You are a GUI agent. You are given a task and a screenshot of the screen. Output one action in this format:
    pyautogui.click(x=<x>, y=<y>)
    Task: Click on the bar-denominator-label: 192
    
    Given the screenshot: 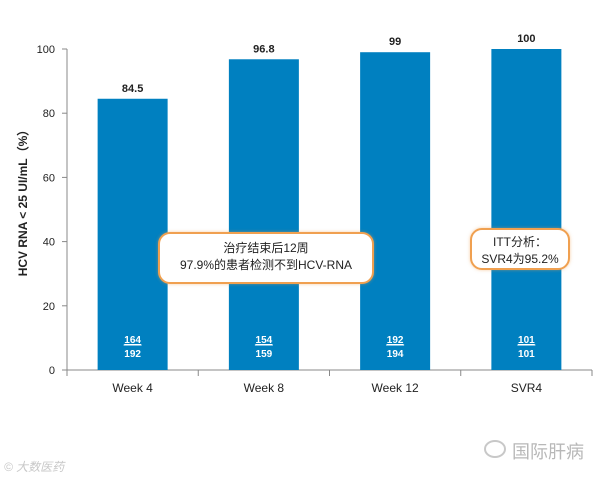 What is the action you would take?
    pyautogui.click(x=132, y=354)
    